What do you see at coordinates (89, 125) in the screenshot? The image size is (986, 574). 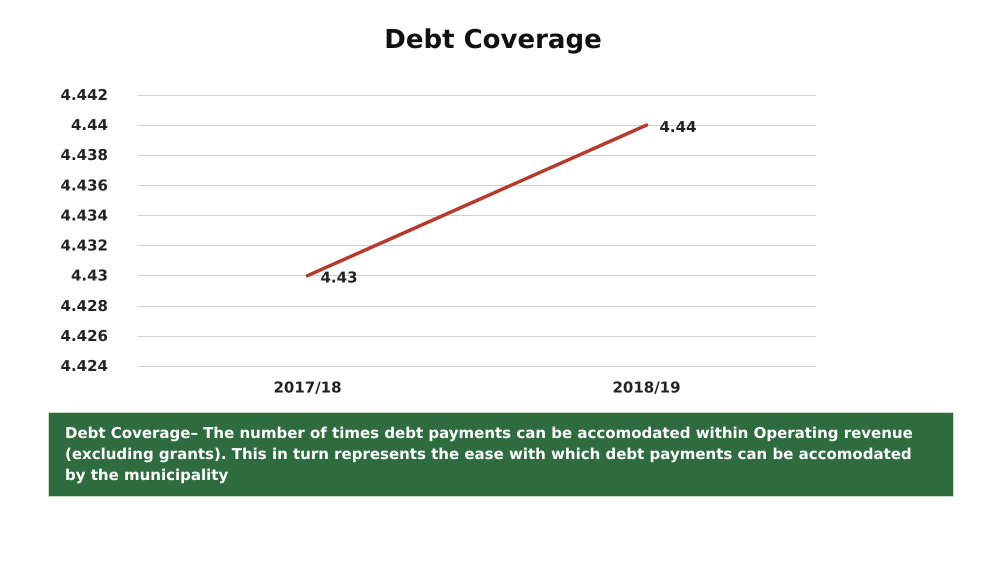 I see `y-tick-label: 4.44` at bounding box center [89, 125].